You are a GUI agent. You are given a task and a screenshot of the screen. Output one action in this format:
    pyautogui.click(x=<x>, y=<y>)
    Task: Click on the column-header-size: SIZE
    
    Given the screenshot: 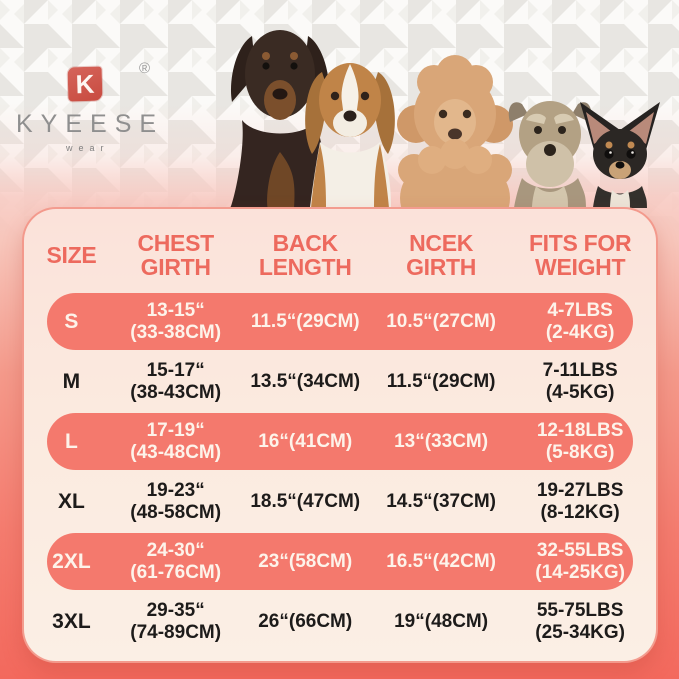 What is the action you would take?
    pyautogui.click(x=71, y=254)
    